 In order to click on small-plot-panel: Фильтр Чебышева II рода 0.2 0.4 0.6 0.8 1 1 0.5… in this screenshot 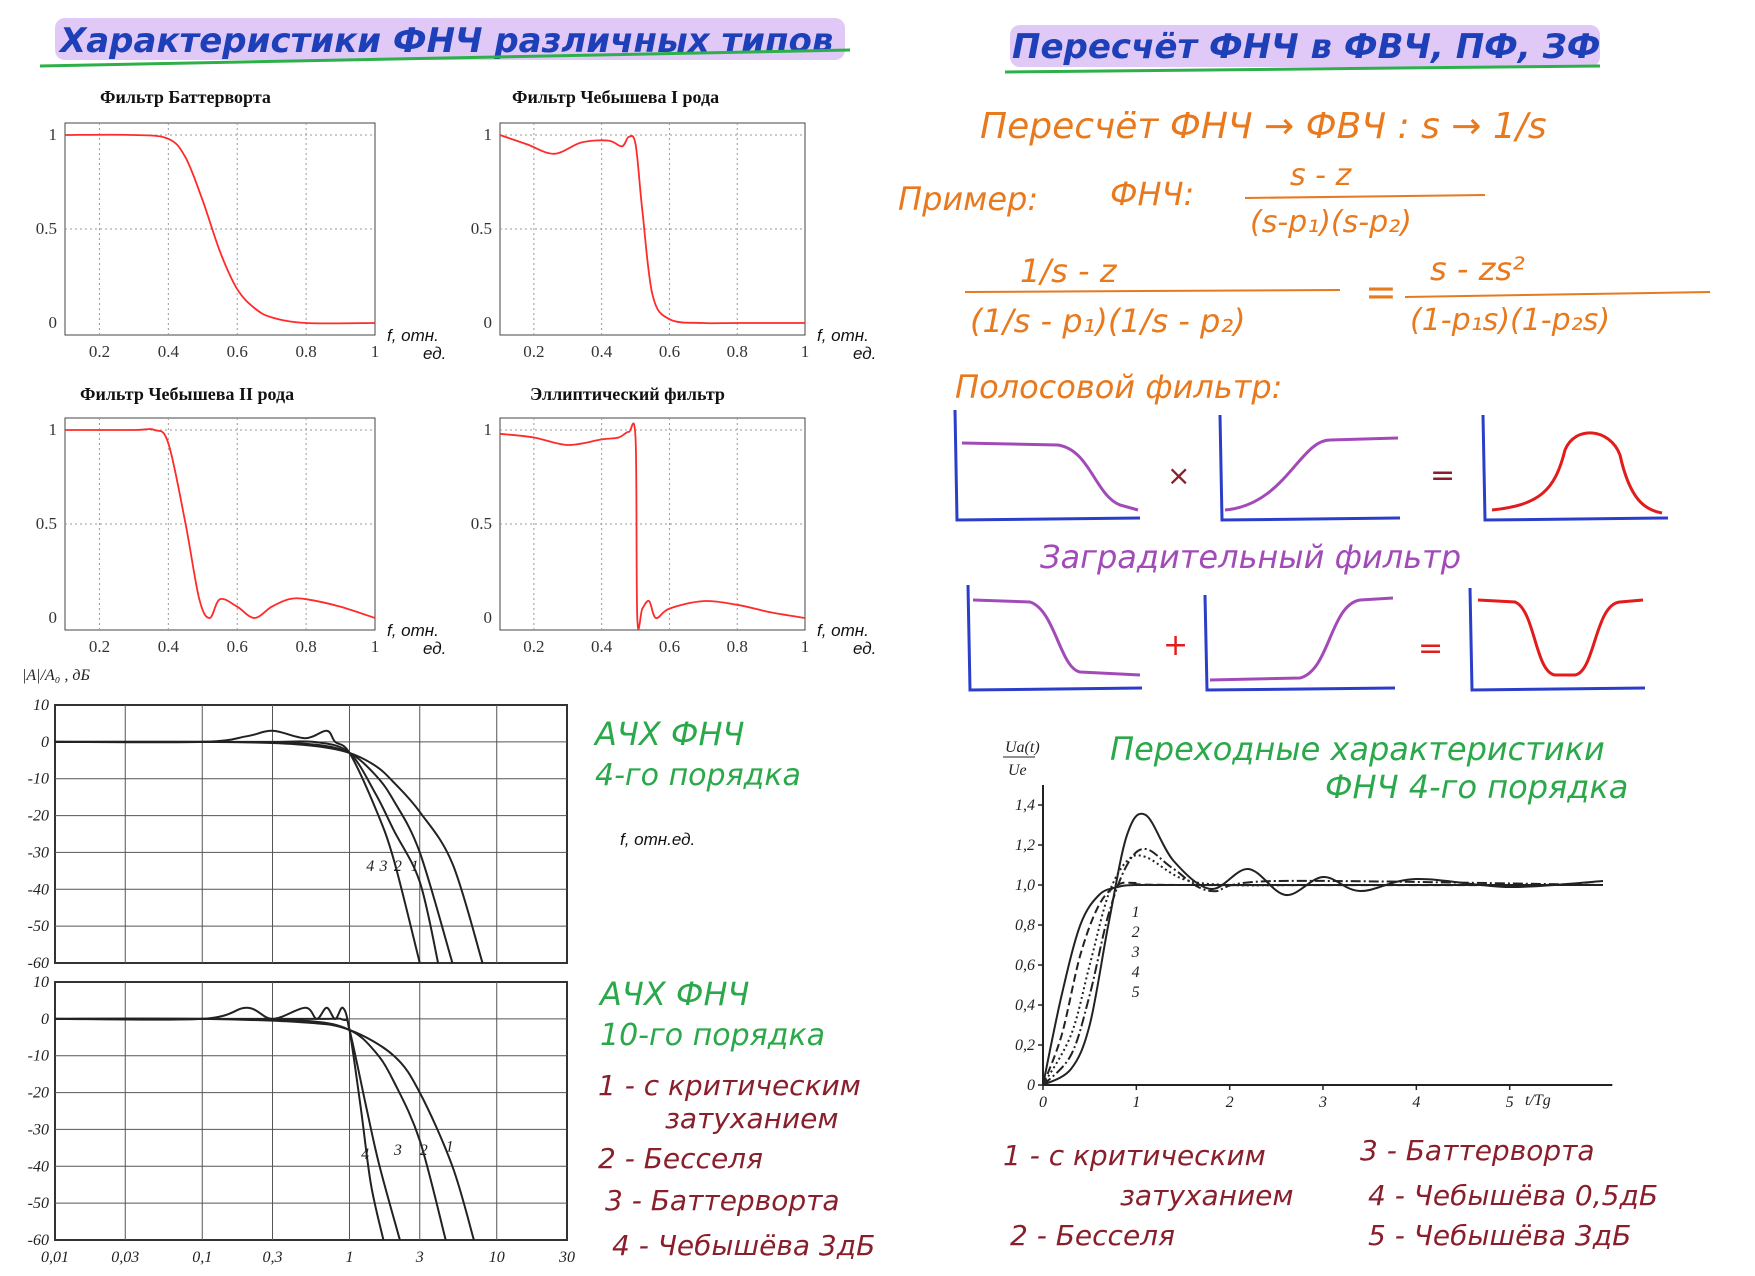, I will do `click(241, 521)`.